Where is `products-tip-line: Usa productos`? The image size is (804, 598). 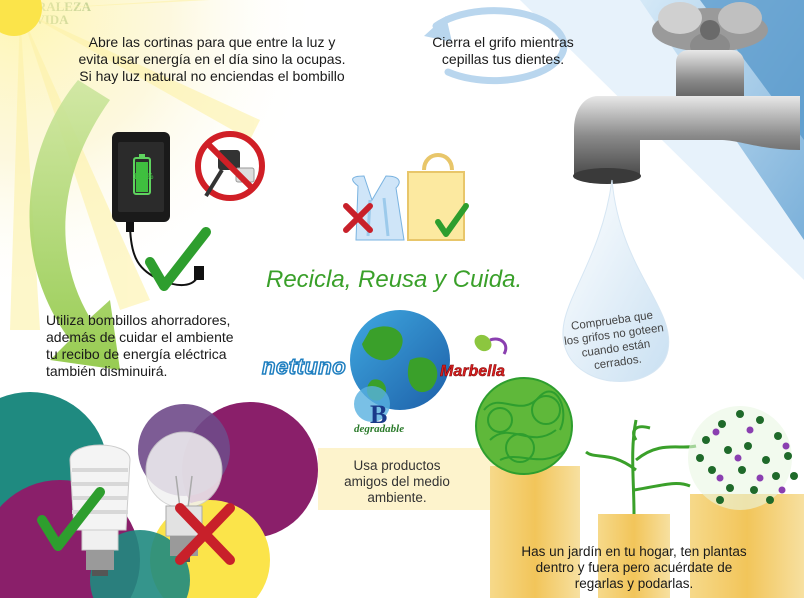
products-tip-line: Usa productos is located at coordinates (397, 465).